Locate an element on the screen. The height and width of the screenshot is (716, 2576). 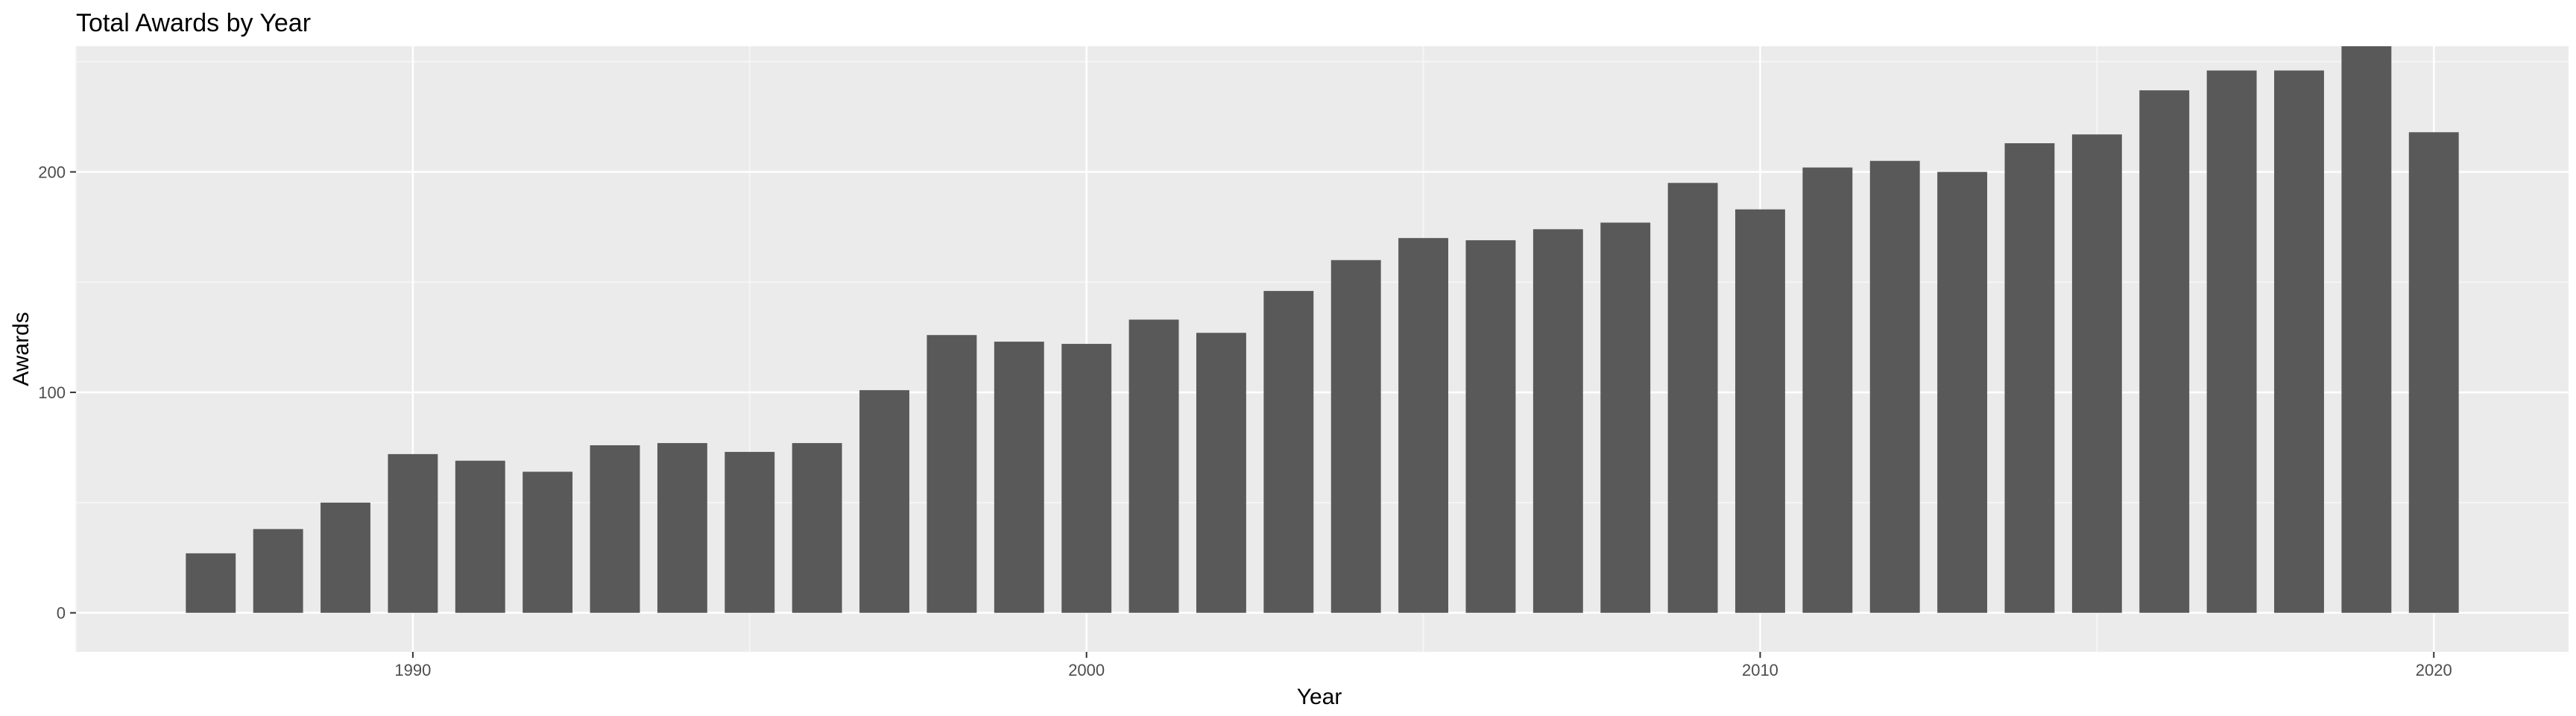
y-tick-label: 0 is located at coordinates (62, 613).